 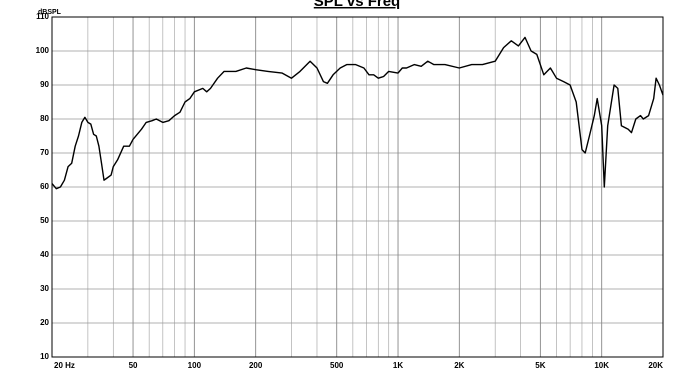 What do you see at coordinates (44, 118) in the screenshot?
I see `y-tick-label: 80` at bounding box center [44, 118].